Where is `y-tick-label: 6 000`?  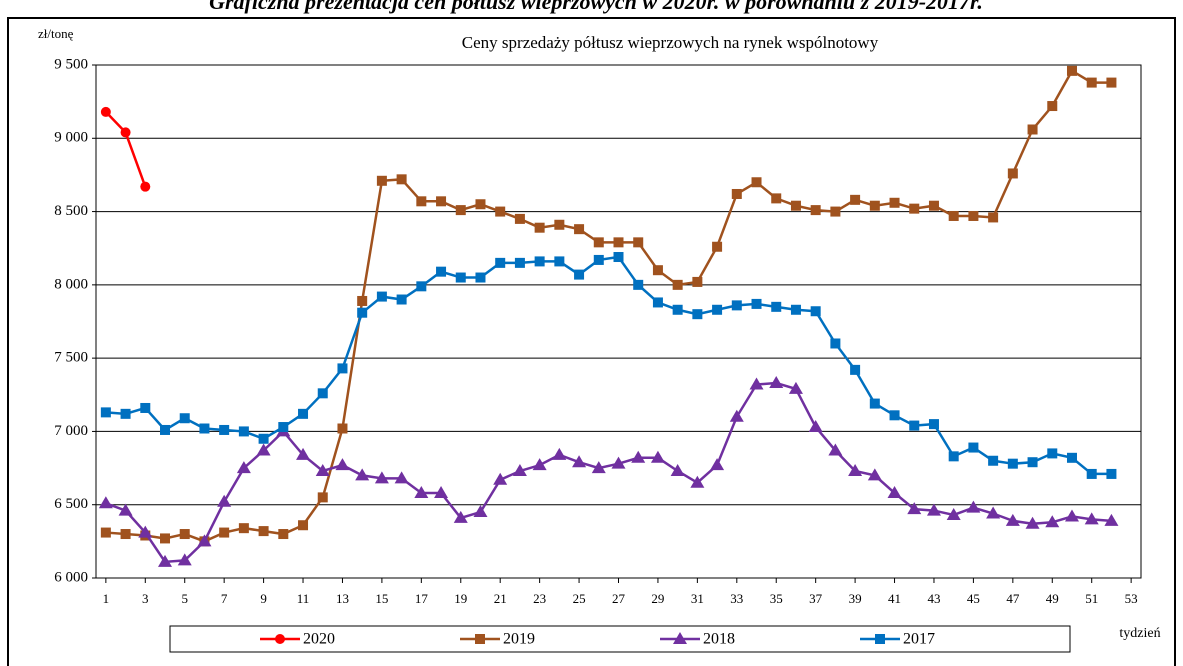 y-tick-label: 6 000 is located at coordinates (71, 577).